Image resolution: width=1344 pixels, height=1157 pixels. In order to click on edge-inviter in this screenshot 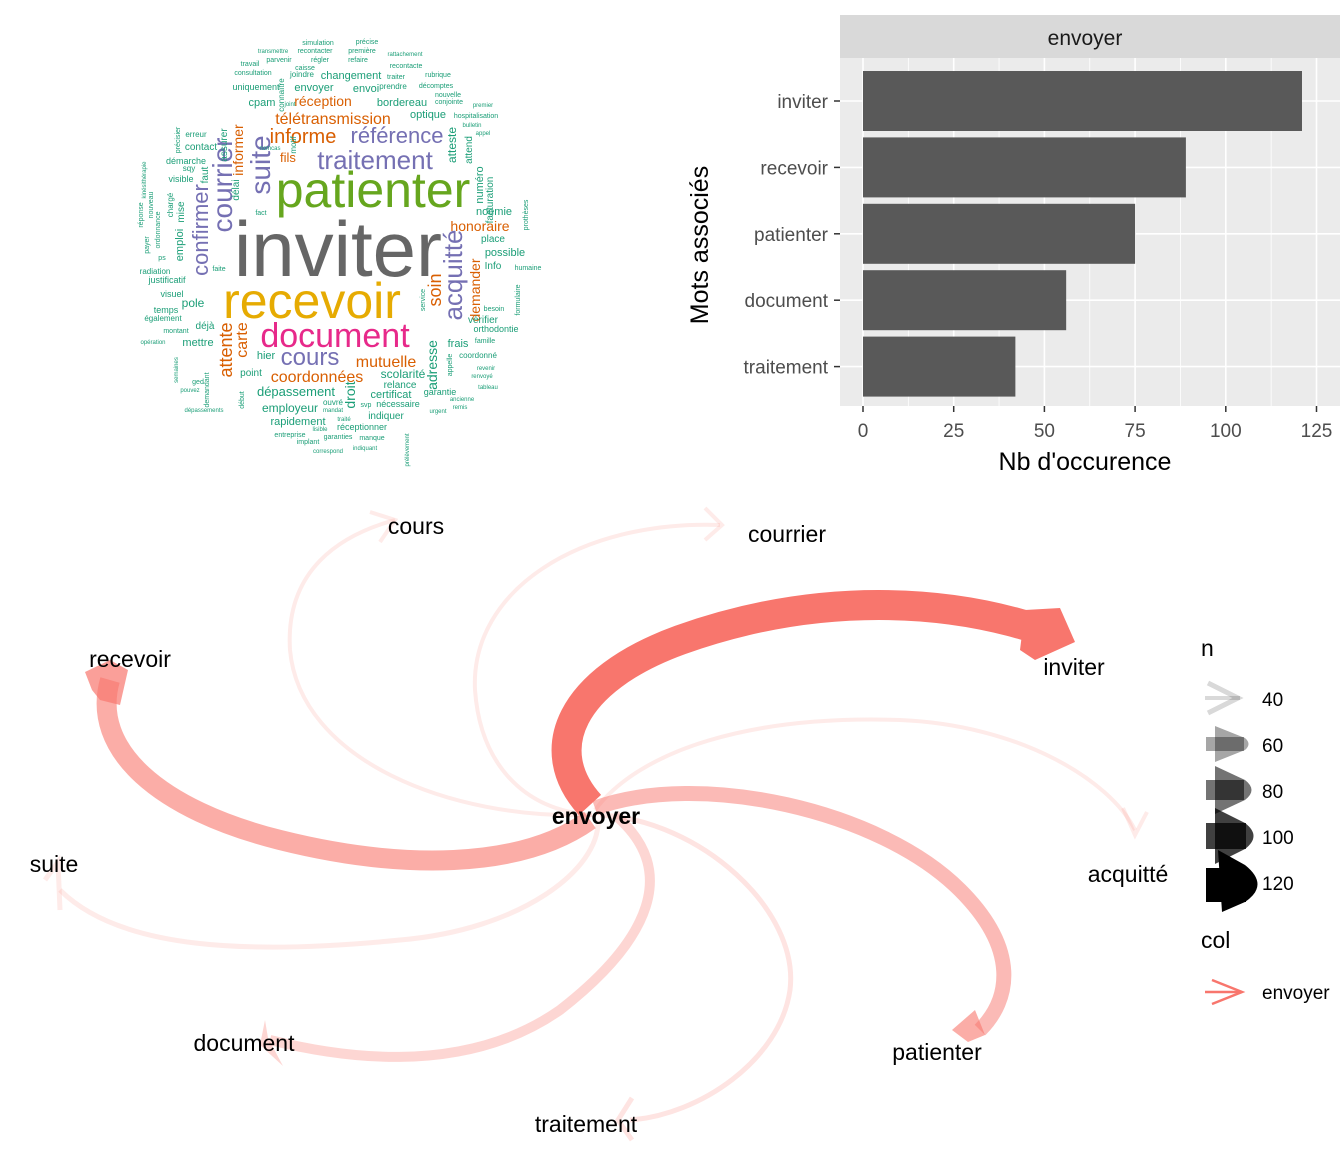, I will do `click(798, 703)`.